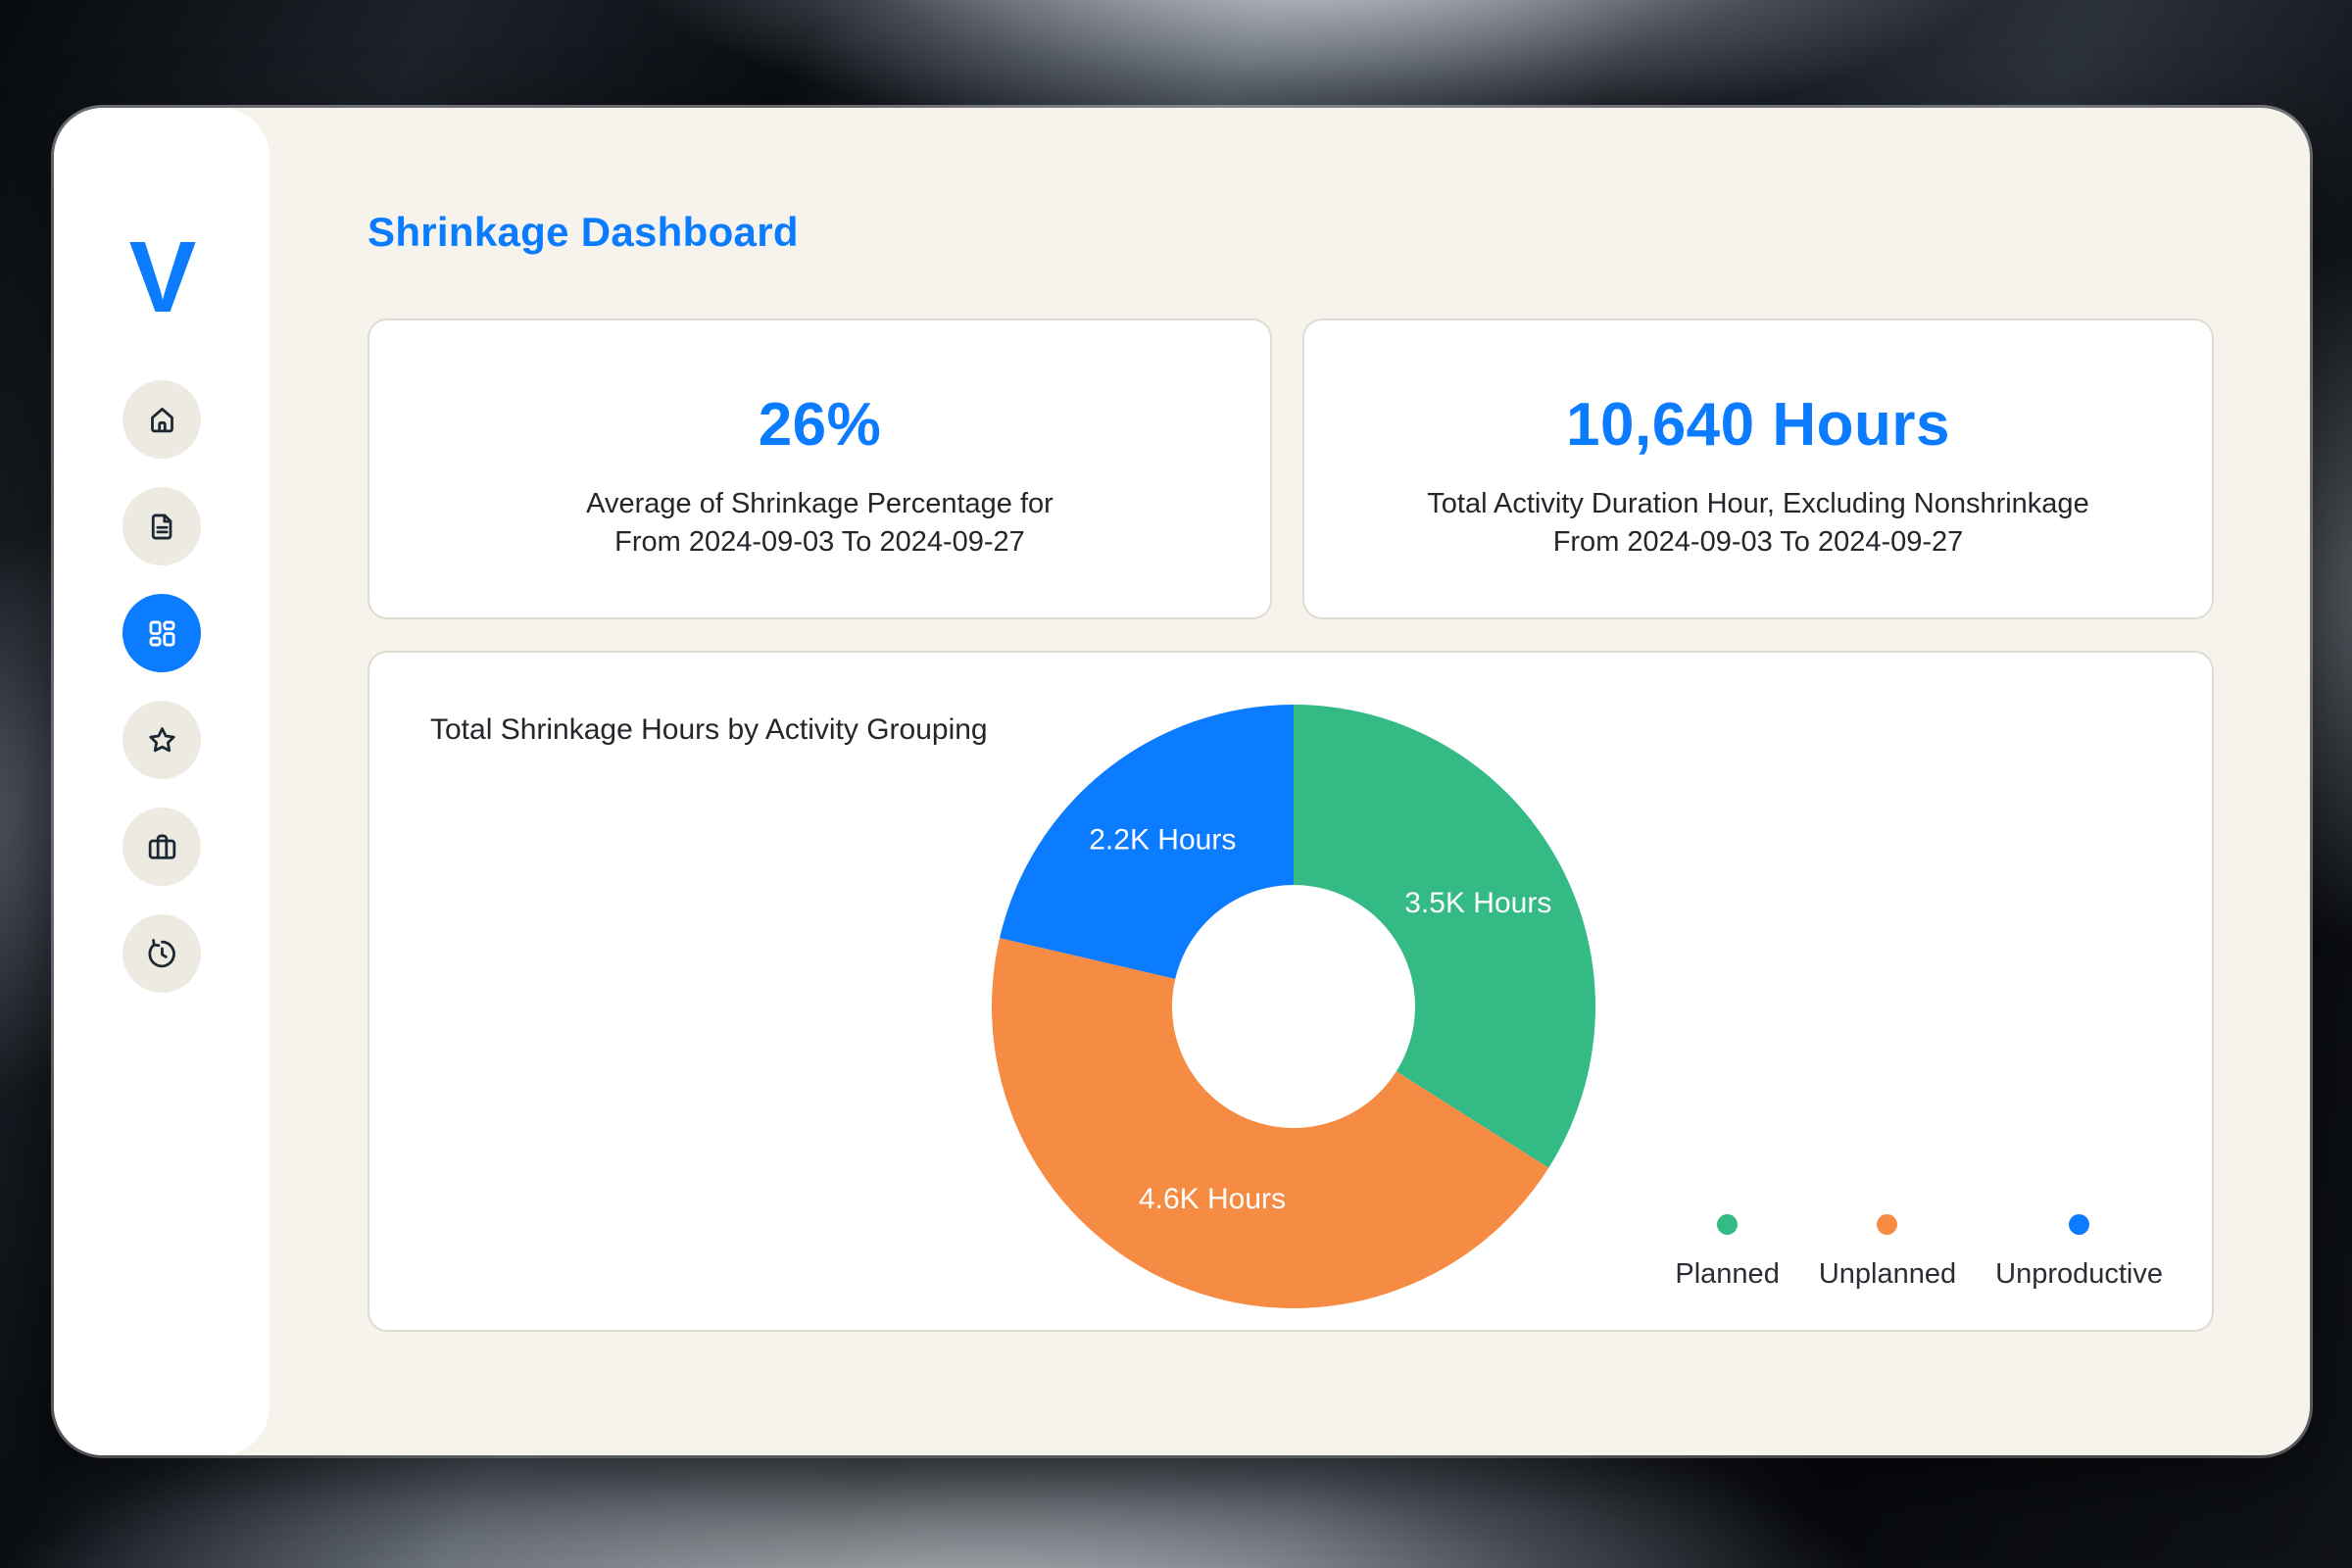 The height and width of the screenshot is (1568, 2352). What do you see at coordinates (2079, 1224) in the screenshot?
I see `legend-dot-unproductive` at bounding box center [2079, 1224].